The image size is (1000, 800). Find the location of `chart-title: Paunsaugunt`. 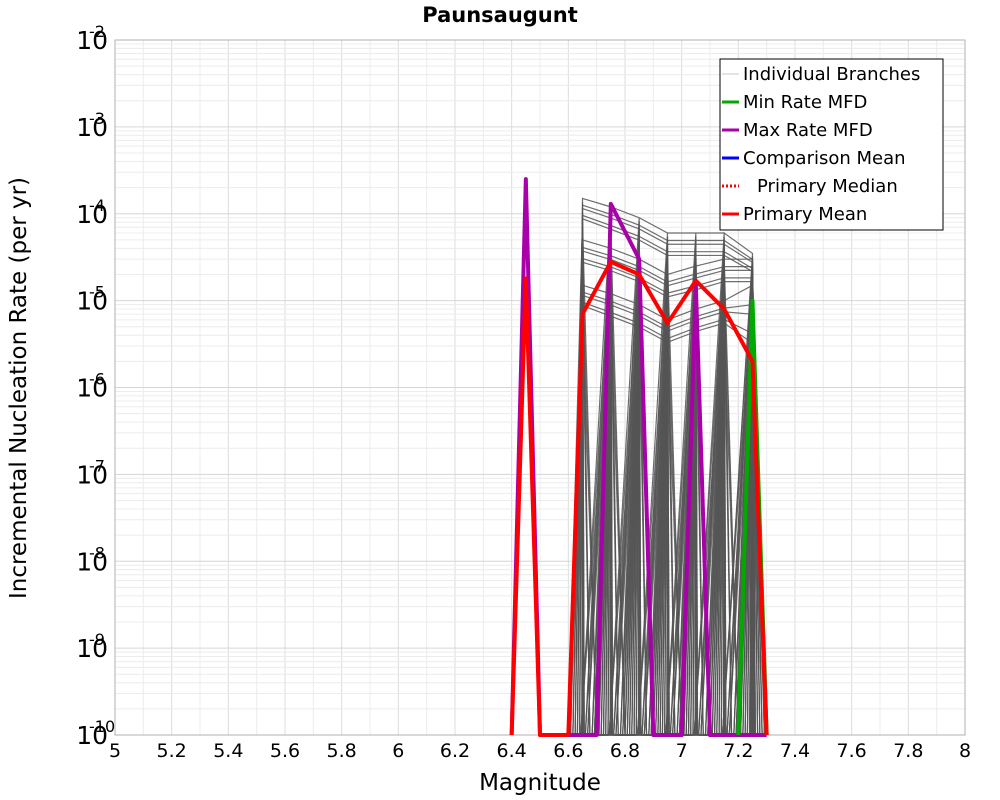

chart-title: Paunsaugunt is located at coordinates (500, 15).